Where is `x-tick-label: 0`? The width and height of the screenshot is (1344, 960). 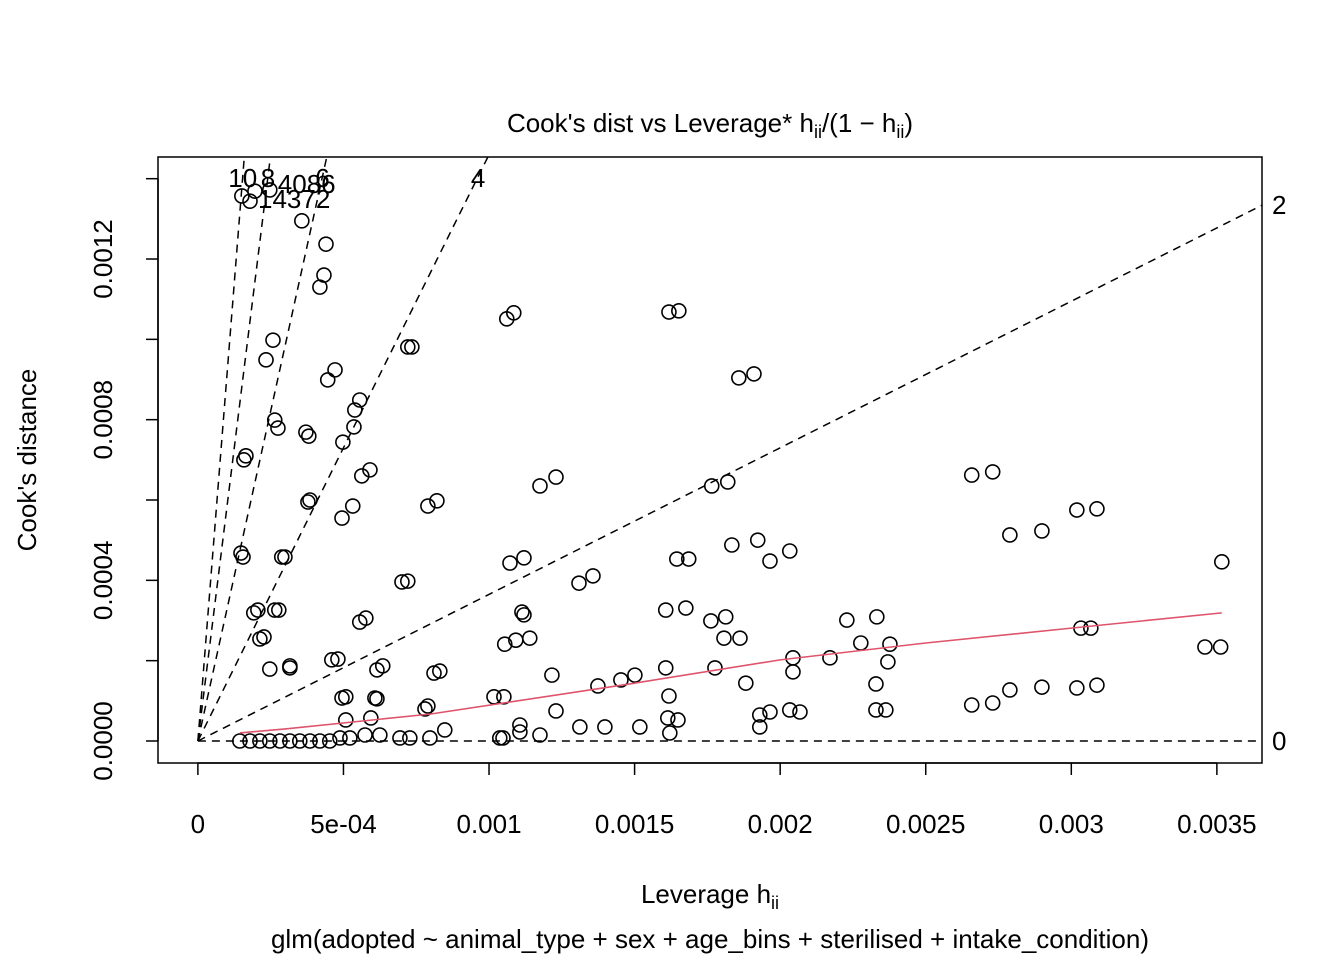
x-tick-label: 0 is located at coordinates (198, 824).